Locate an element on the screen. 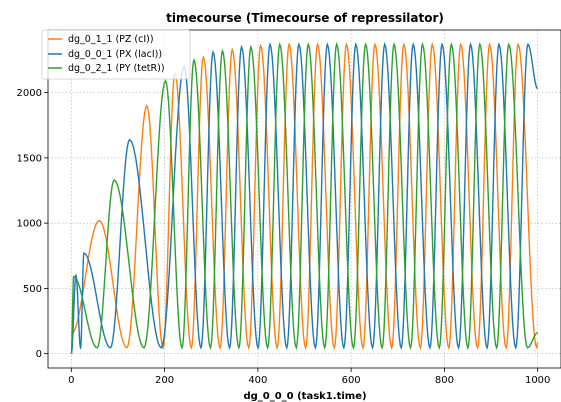 The width and height of the screenshot is (561, 402). y-tick-label: 0 is located at coordinates (39, 354).